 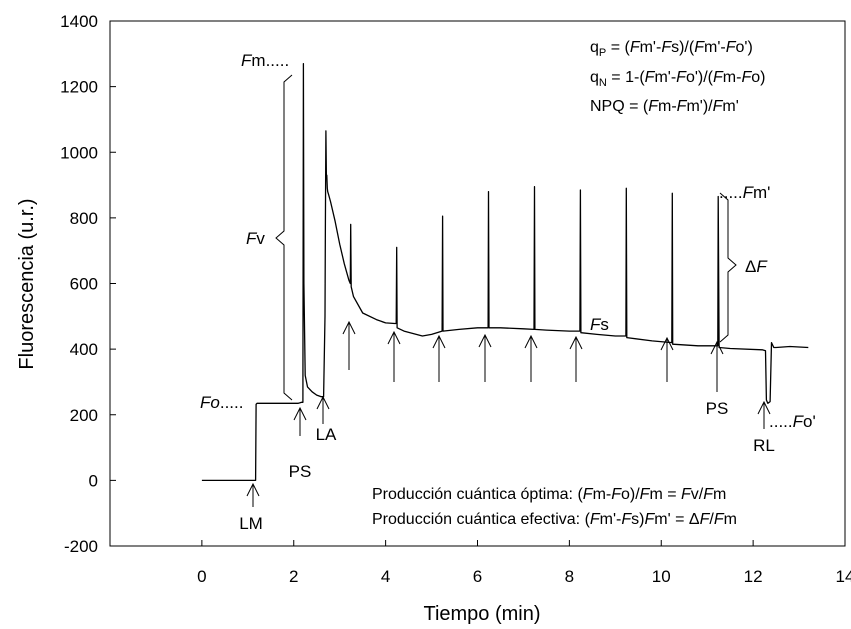 I want to click on x-tick-label: 2, so click(x=293, y=576).